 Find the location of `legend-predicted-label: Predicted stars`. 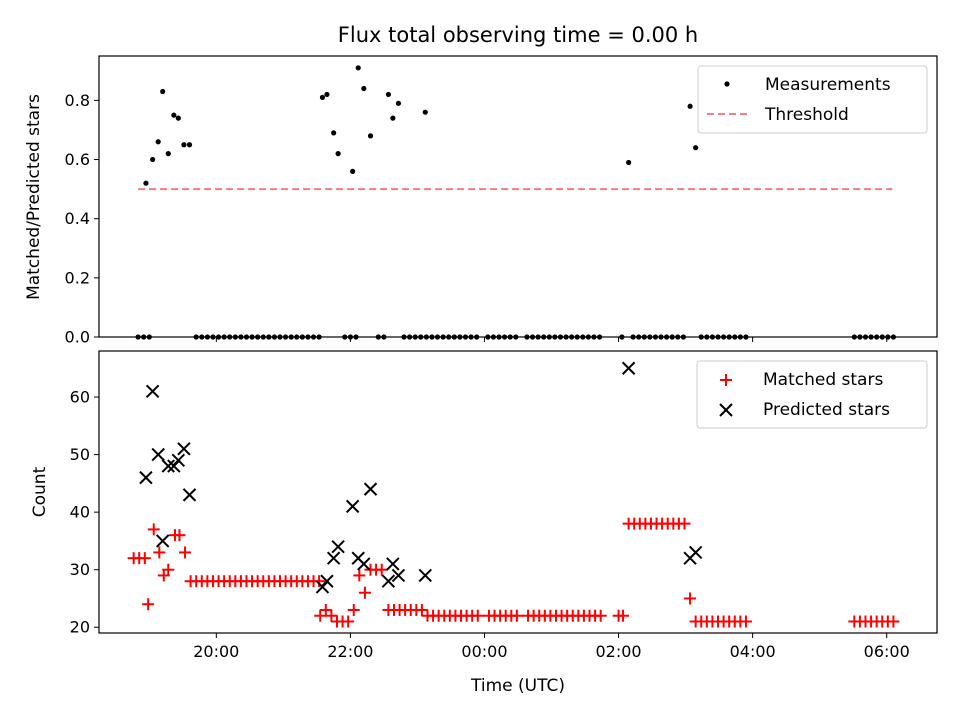

legend-predicted-label: Predicted stars is located at coordinates (826, 410).